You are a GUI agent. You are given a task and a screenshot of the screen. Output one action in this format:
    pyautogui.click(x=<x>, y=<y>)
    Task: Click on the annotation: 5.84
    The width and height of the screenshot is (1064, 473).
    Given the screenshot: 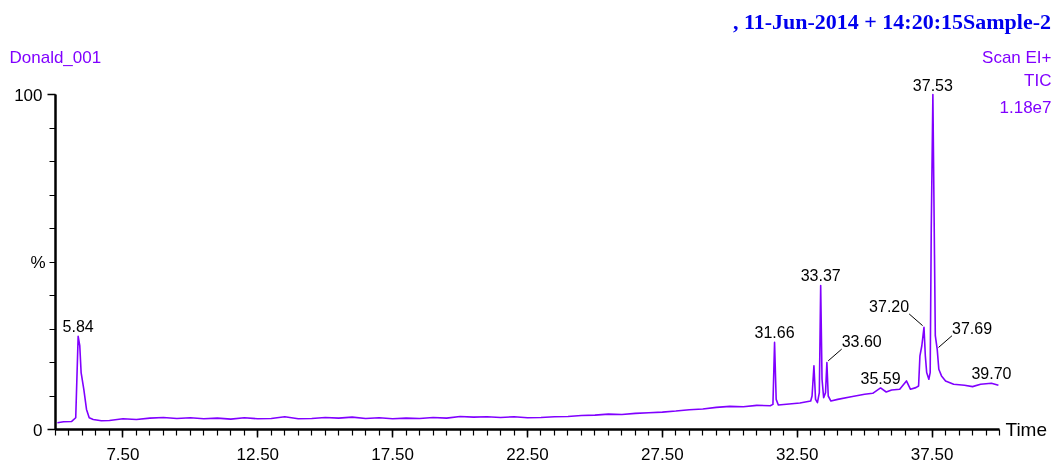 What is the action you would take?
    pyautogui.click(x=78, y=327)
    